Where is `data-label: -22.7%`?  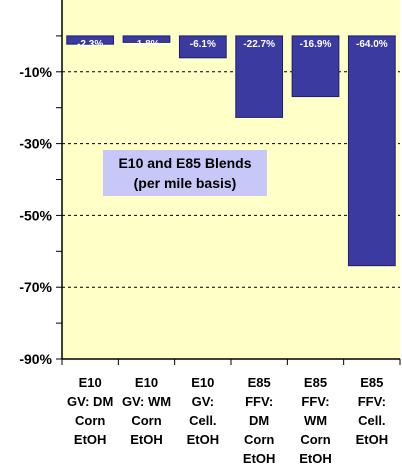 data-label: -22.7% is located at coordinates (259, 44).